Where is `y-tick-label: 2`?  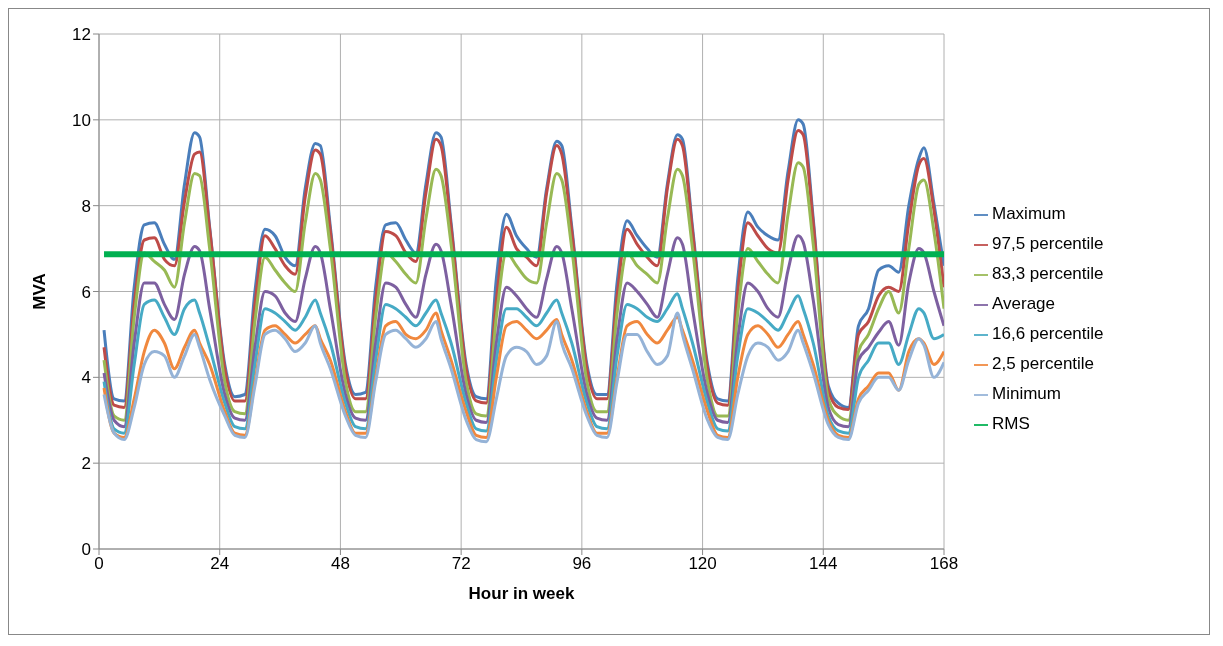 y-tick-label: 2 is located at coordinates (86, 464).